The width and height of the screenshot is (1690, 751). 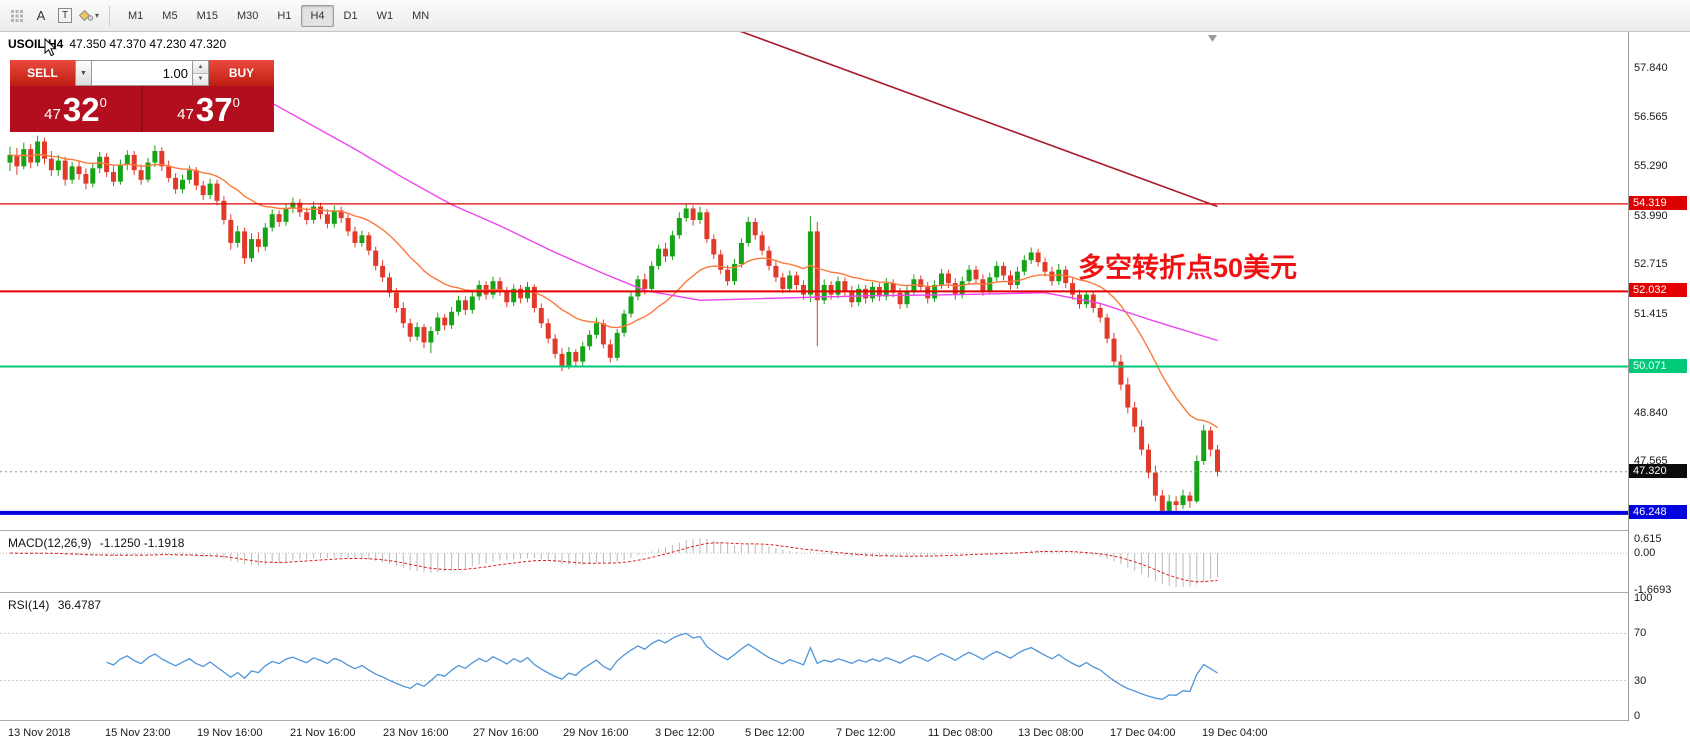 What do you see at coordinates (662, 666) in the screenshot?
I see `rsi-line` at bounding box center [662, 666].